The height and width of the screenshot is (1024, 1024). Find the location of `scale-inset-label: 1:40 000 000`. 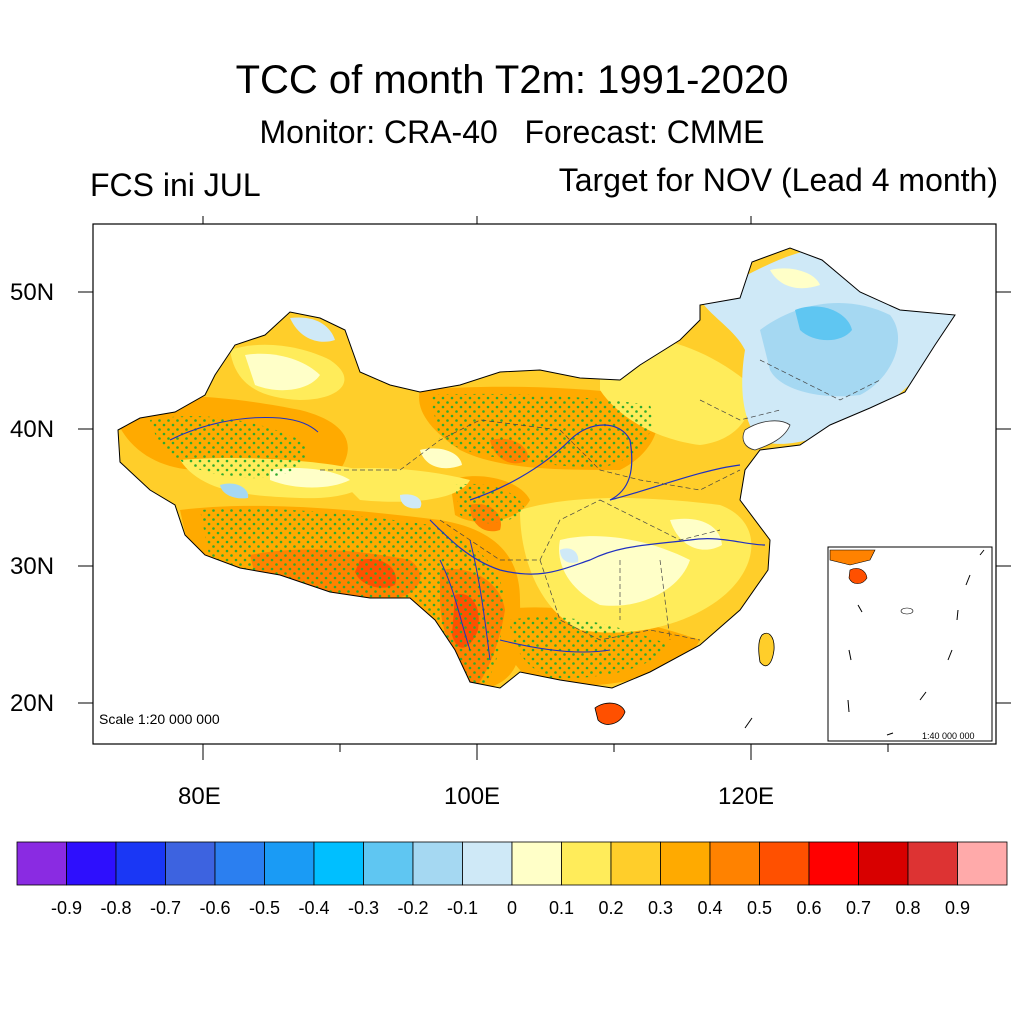

scale-inset-label: 1:40 000 000 is located at coordinates (948, 736).